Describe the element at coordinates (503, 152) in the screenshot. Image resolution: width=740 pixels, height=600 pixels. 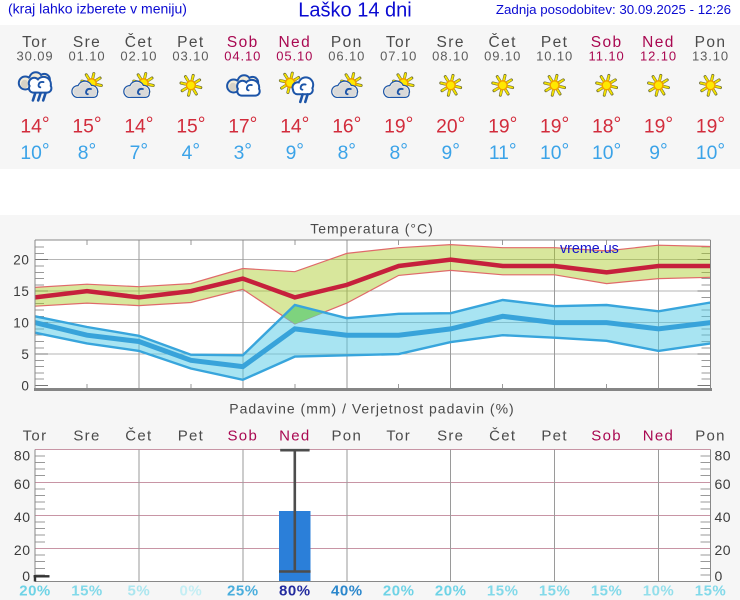
I see `svg-text: 11°` at that location.